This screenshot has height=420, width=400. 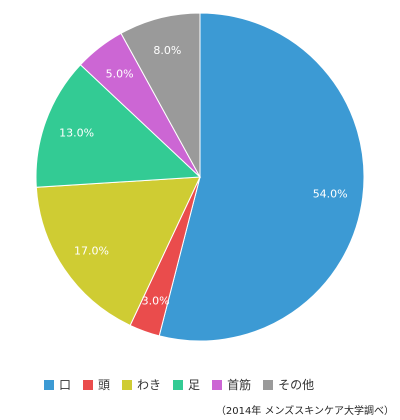 What do you see at coordinates (65, 385) in the screenshot?
I see `legend-label-0: 口` at bounding box center [65, 385].